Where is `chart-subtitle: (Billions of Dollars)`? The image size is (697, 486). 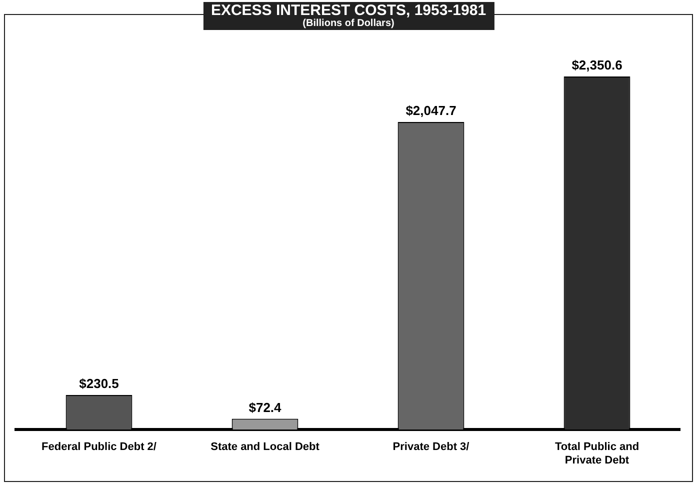
chart-subtitle: (Billions of Dollars) is located at coordinates (349, 24).